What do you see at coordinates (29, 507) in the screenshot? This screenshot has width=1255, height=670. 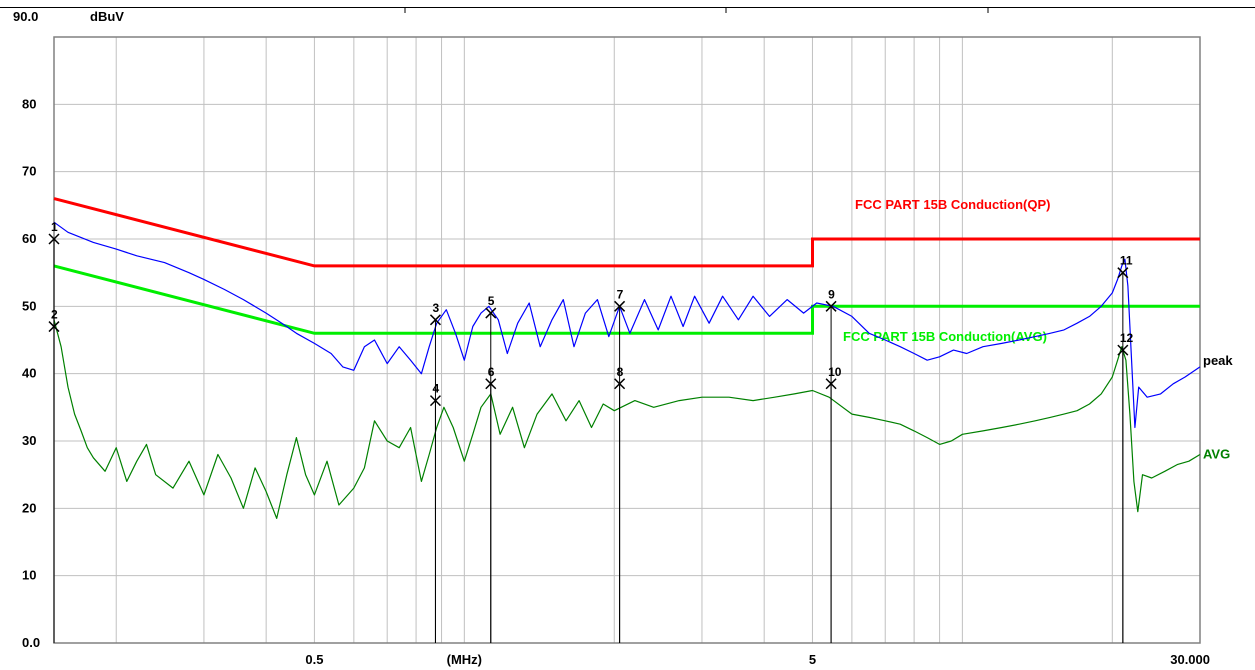 I see `y-tick-label: 20` at bounding box center [29, 507].